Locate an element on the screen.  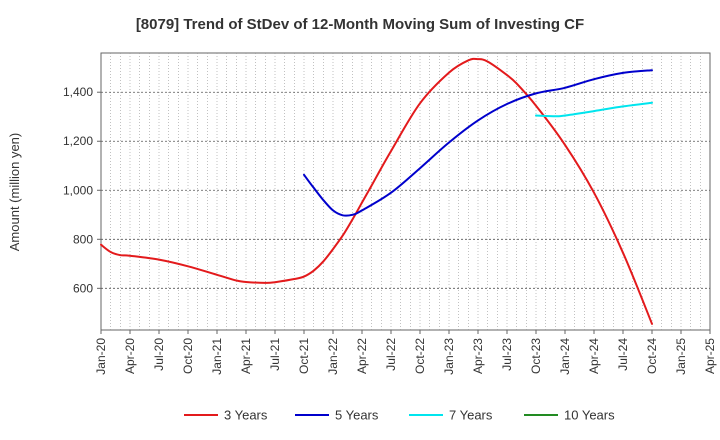
legend-label-5-years: 5 Years is located at coordinates (357, 415).